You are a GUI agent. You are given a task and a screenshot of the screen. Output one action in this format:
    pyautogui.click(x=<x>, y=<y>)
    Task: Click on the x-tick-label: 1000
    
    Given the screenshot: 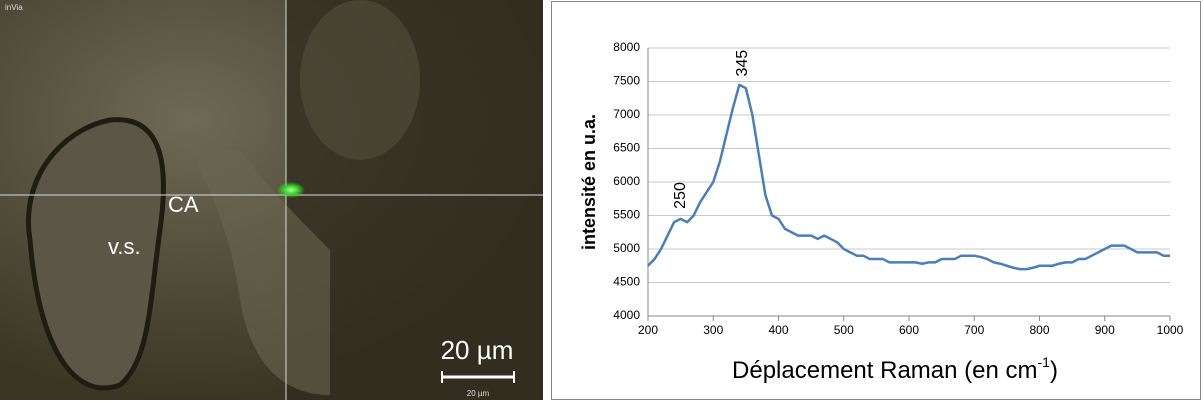 What is the action you would take?
    pyautogui.click(x=1170, y=330)
    